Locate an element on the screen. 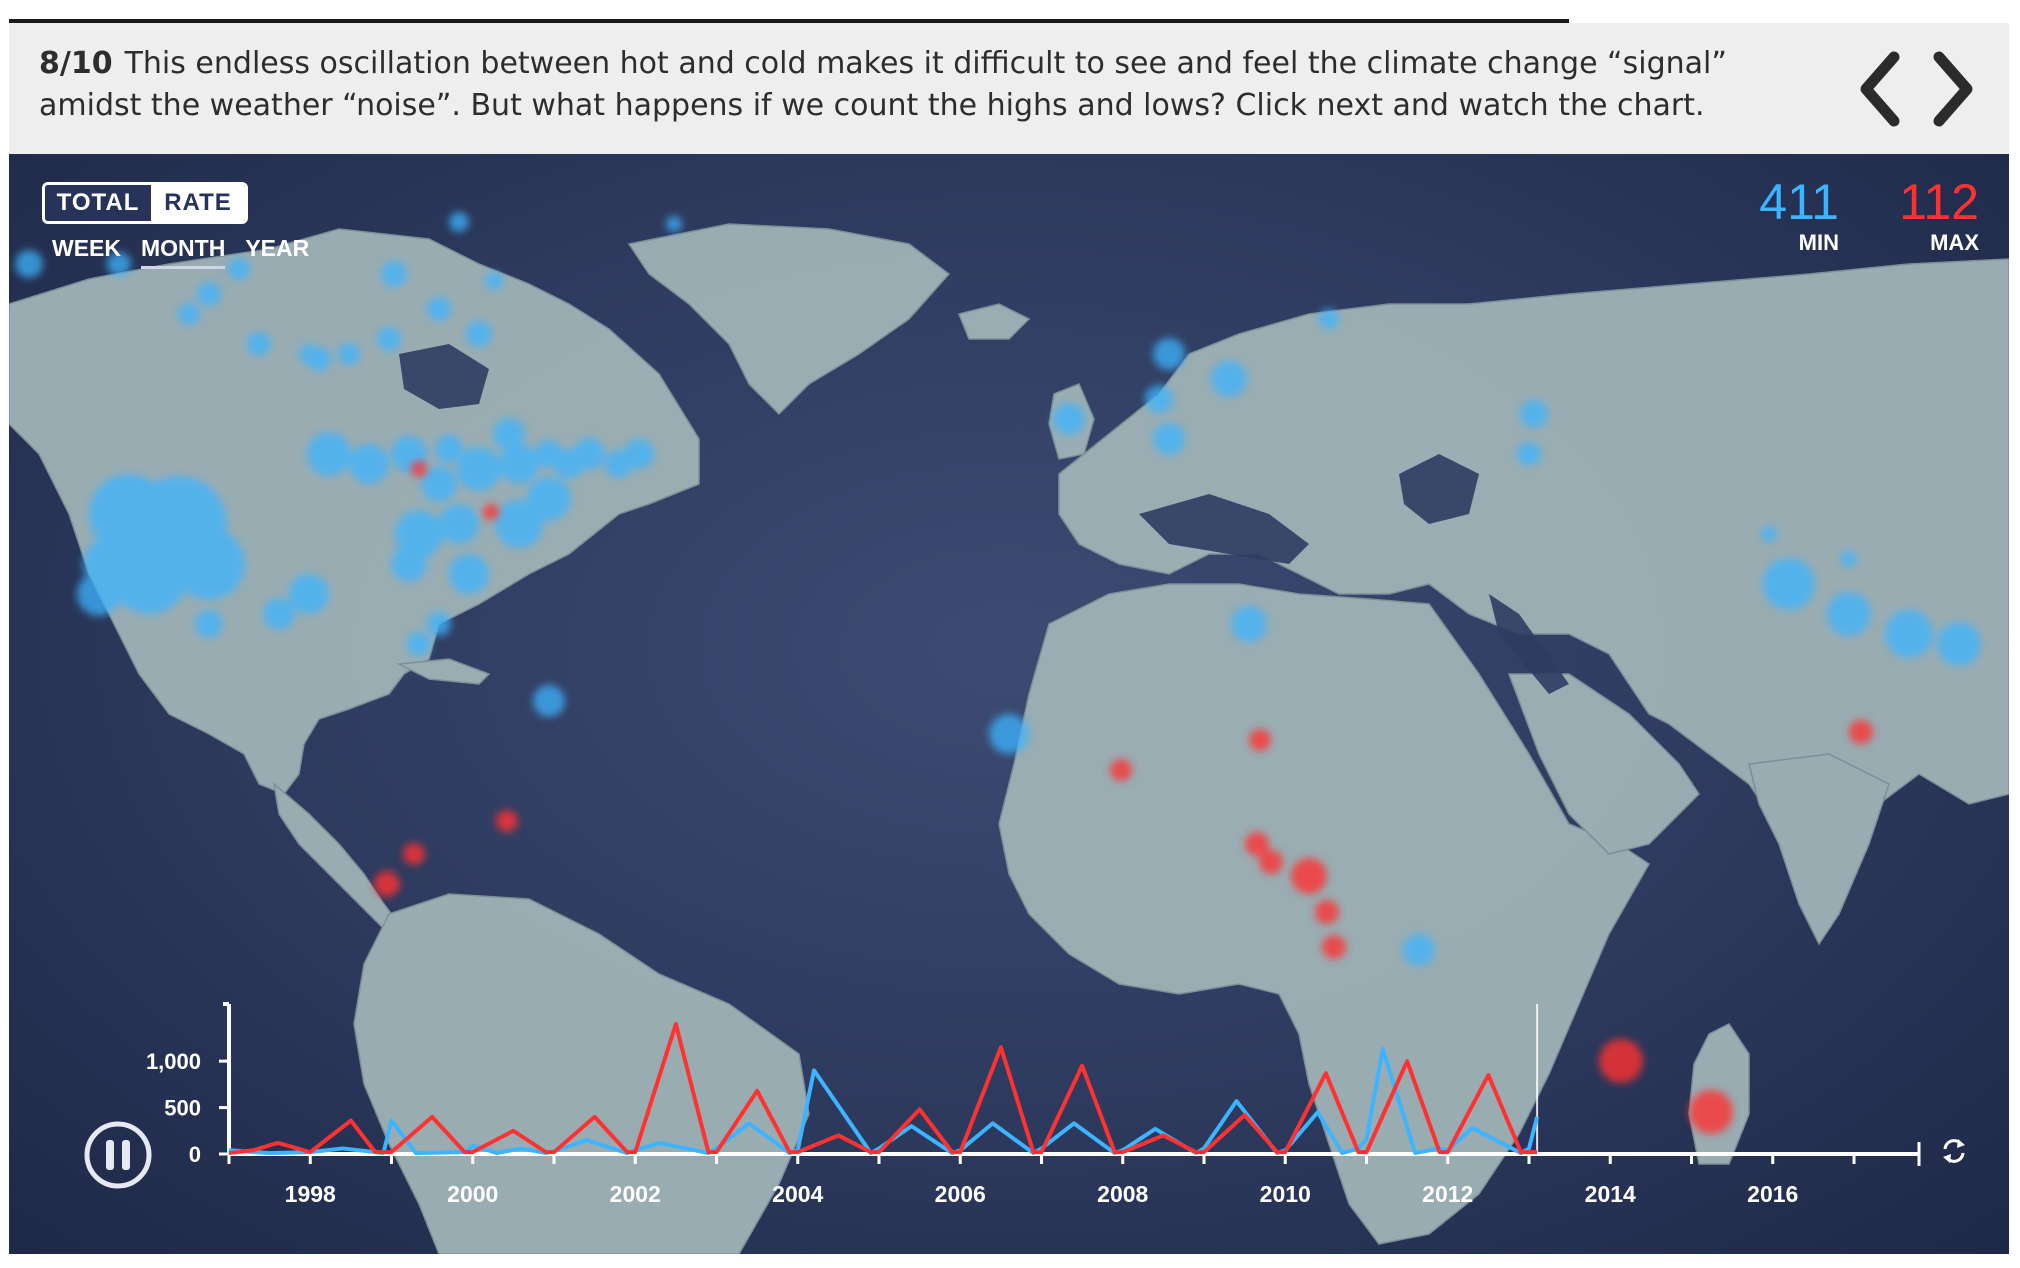 Image resolution: width=2020 pixels, height=1268 pixels. x-tick-label: 2006 is located at coordinates (960, 1194).